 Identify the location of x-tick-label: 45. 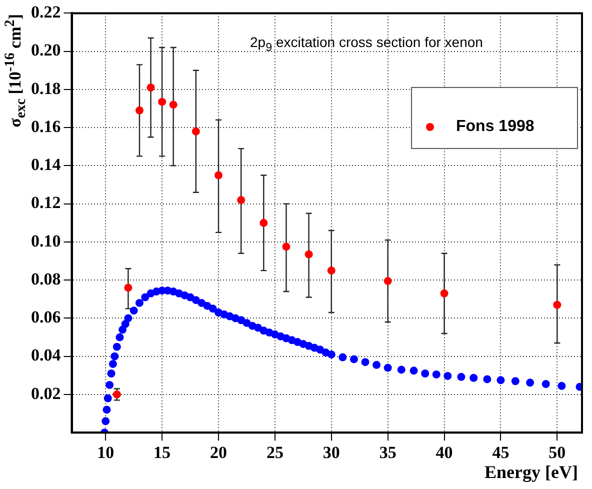
(501, 452).